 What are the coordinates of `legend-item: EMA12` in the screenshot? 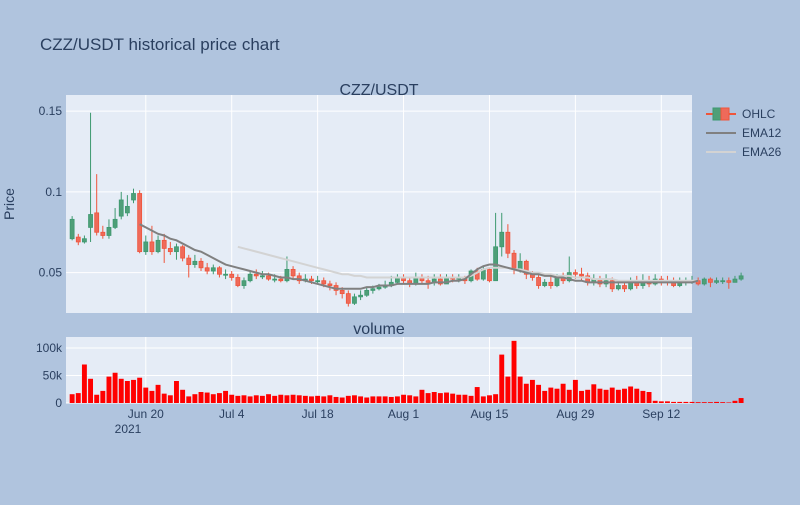 It's located at (744, 133).